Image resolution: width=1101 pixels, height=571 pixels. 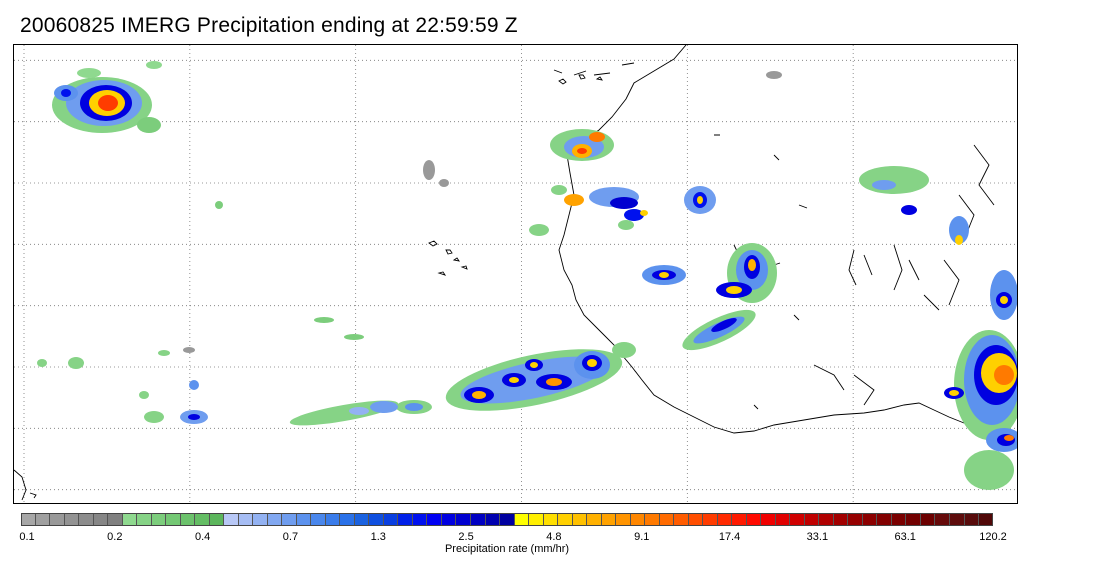 I want to click on colorbar-tick-label: 0.2, so click(x=115, y=537).